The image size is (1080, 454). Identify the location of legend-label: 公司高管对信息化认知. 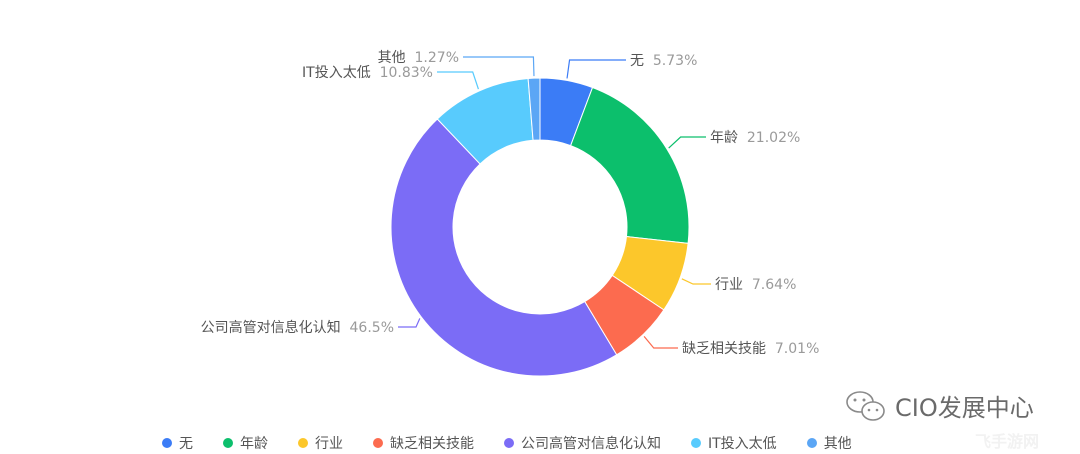
(591, 444).